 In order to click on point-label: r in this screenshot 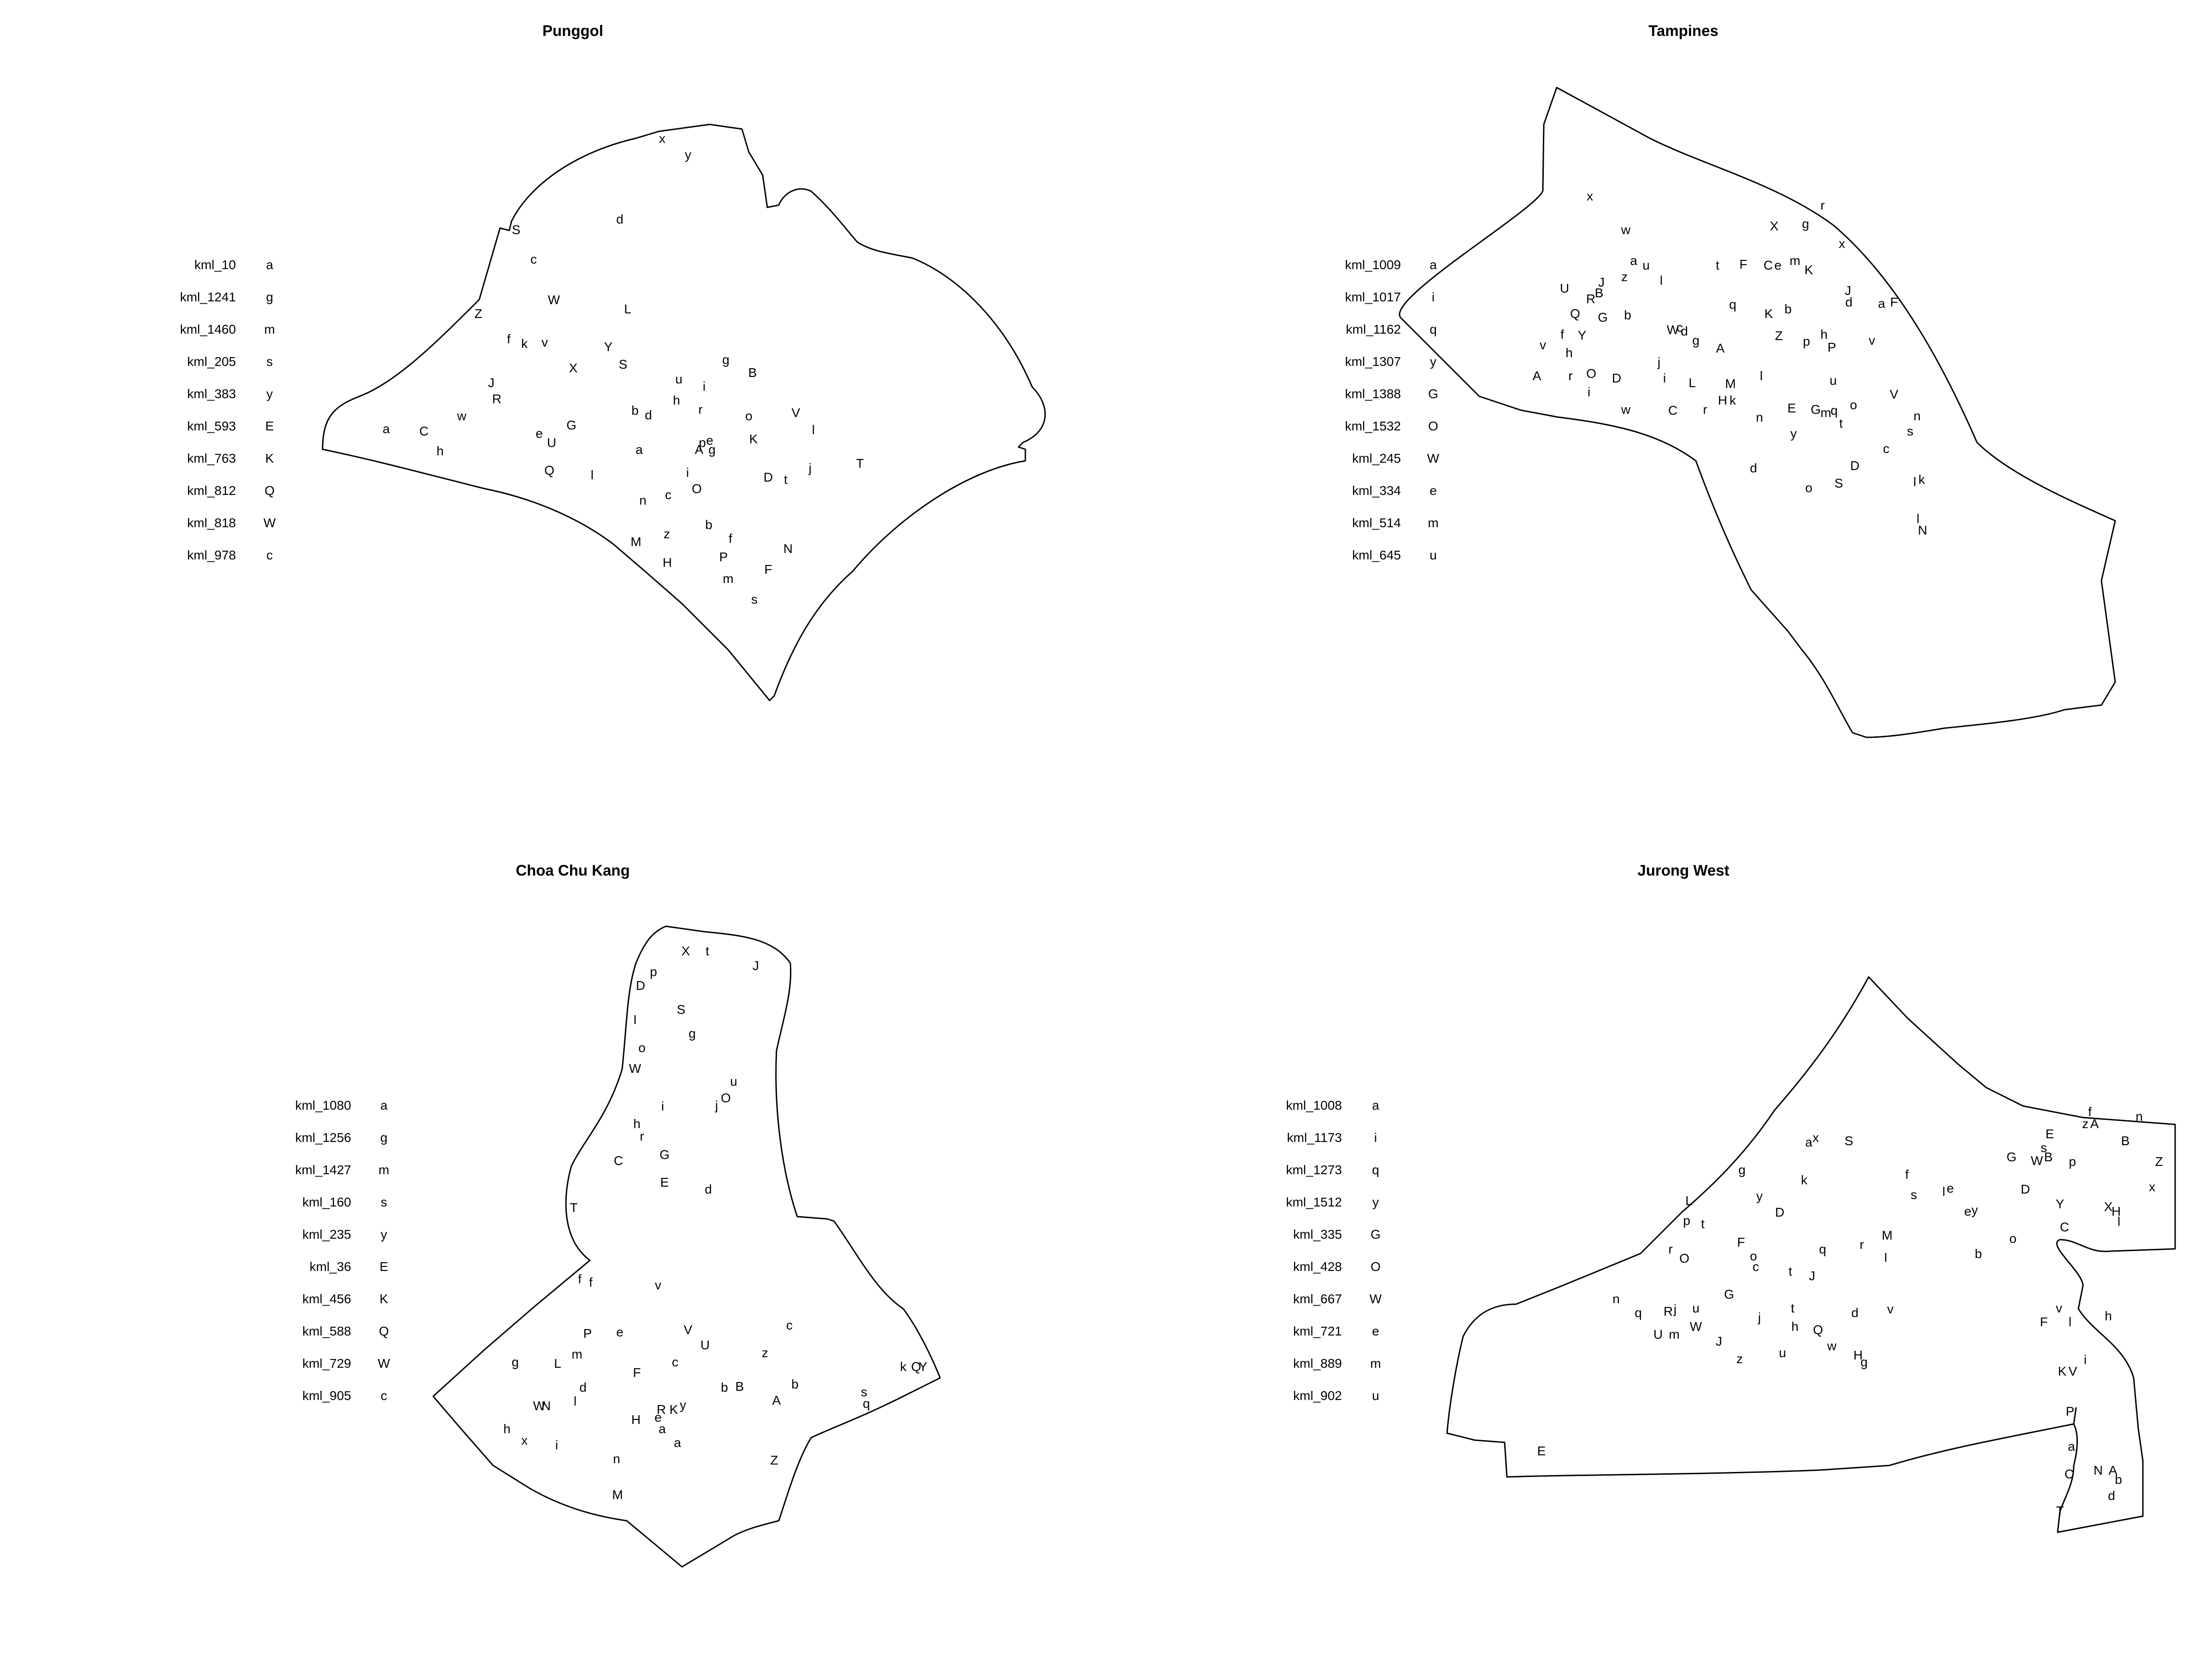, I will do `click(1705, 409)`.